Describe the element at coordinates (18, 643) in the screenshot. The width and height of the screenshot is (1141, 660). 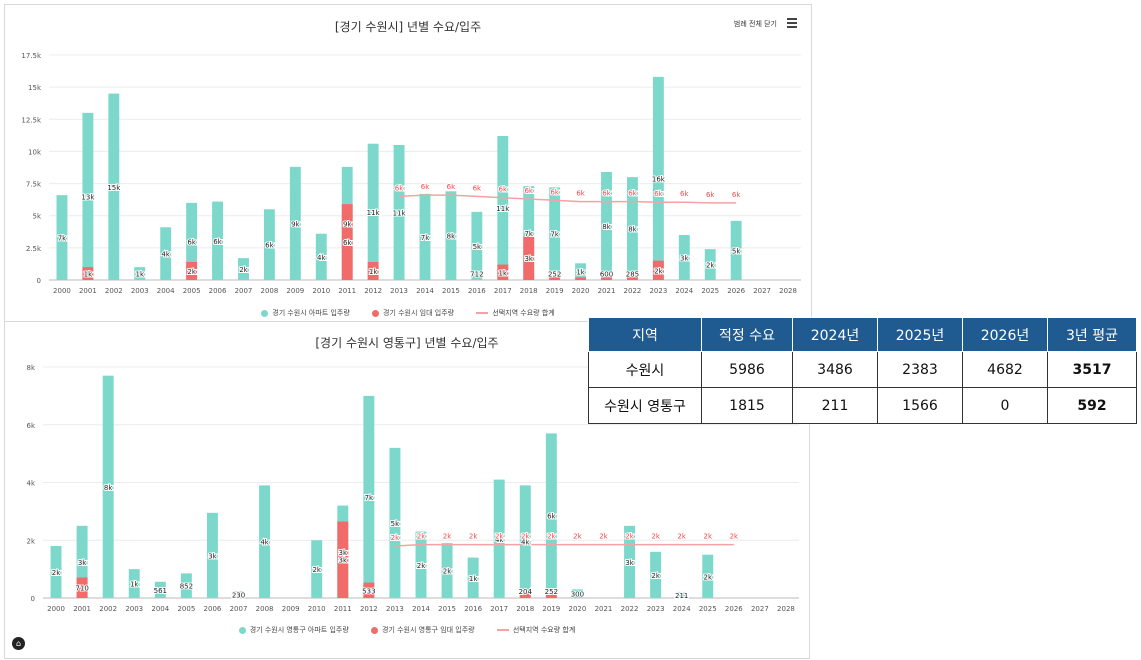
I see `home-icon: ⌂` at that location.